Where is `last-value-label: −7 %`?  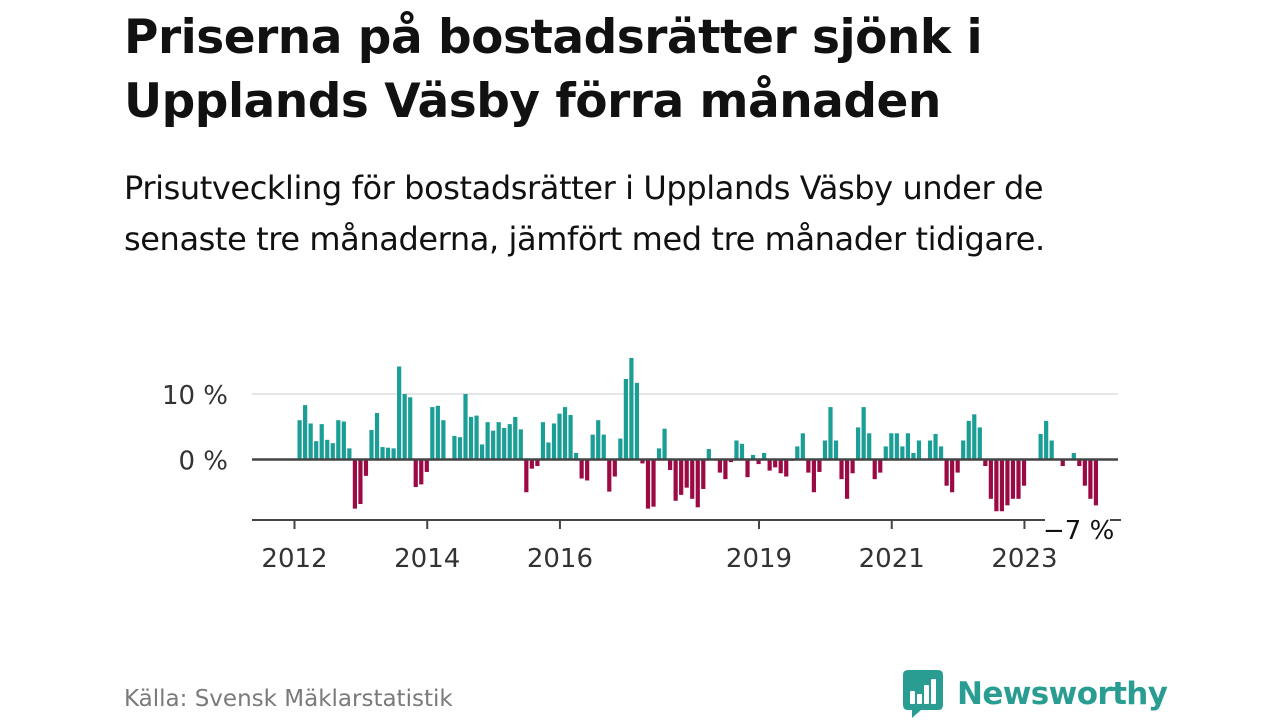 last-value-label: −7 % is located at coordinates (1078, 531).